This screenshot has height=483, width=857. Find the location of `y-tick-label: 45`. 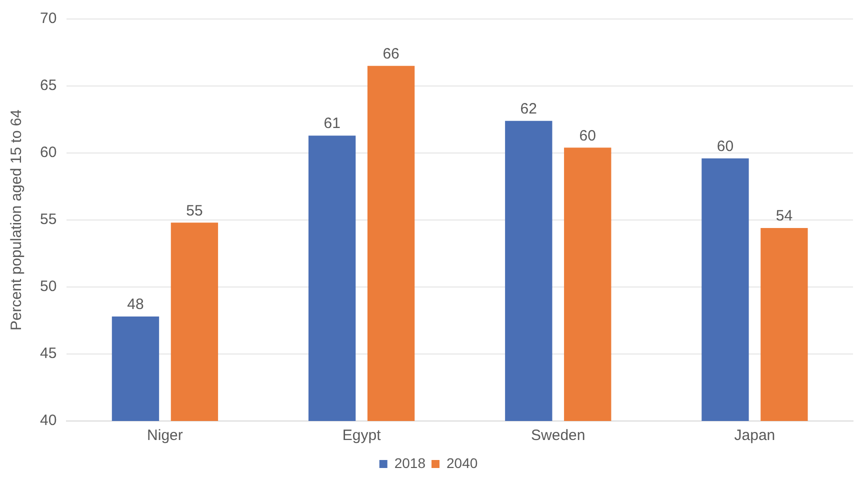

y-tick-label: 45 is located at coordinates (48, 353).